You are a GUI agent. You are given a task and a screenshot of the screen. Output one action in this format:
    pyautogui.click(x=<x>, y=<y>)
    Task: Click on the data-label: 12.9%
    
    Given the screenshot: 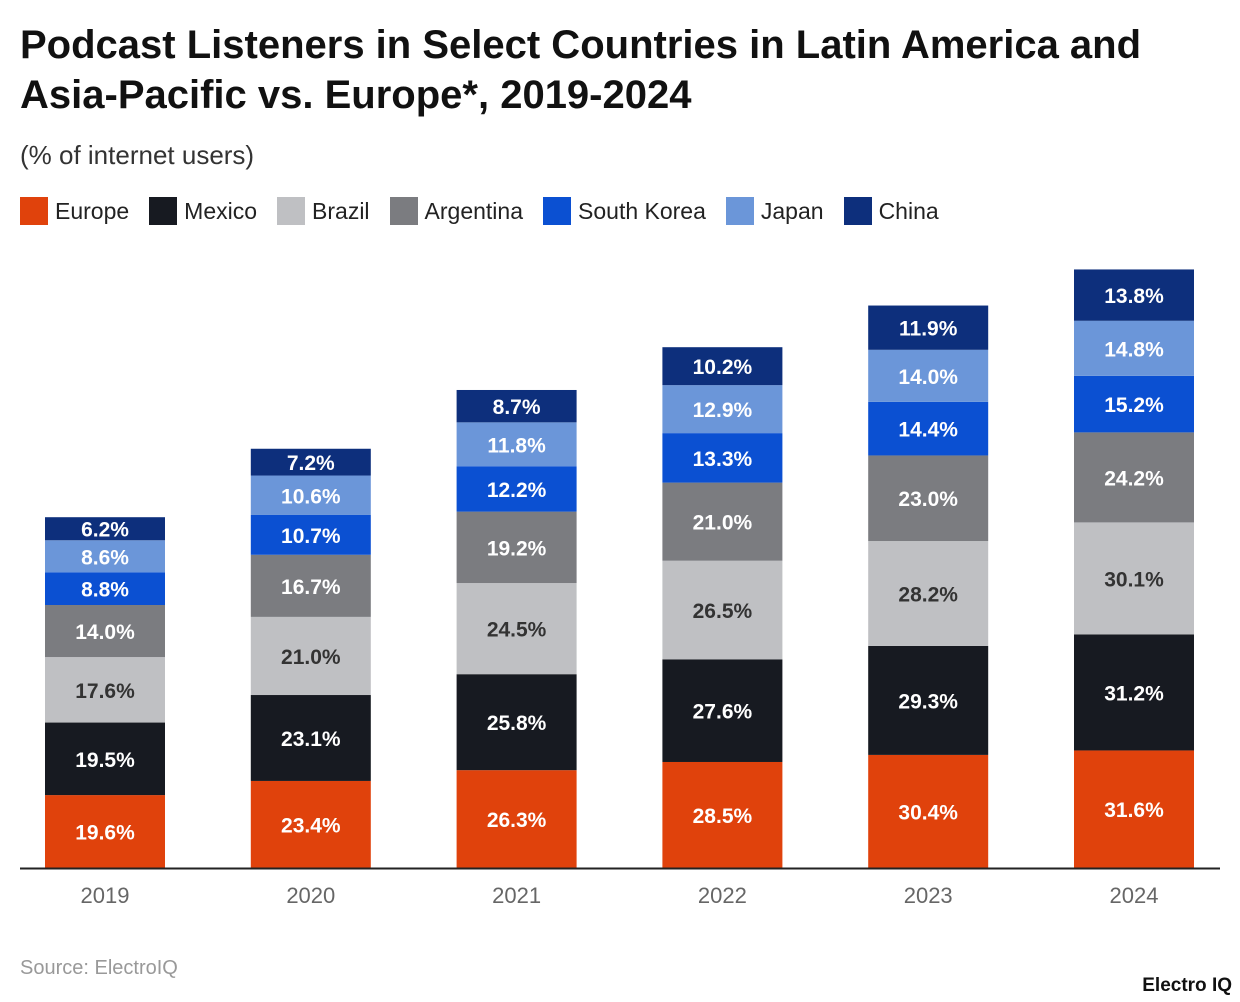 What is the action you would take?
    pyautogui.click(x=723, y=410)
    